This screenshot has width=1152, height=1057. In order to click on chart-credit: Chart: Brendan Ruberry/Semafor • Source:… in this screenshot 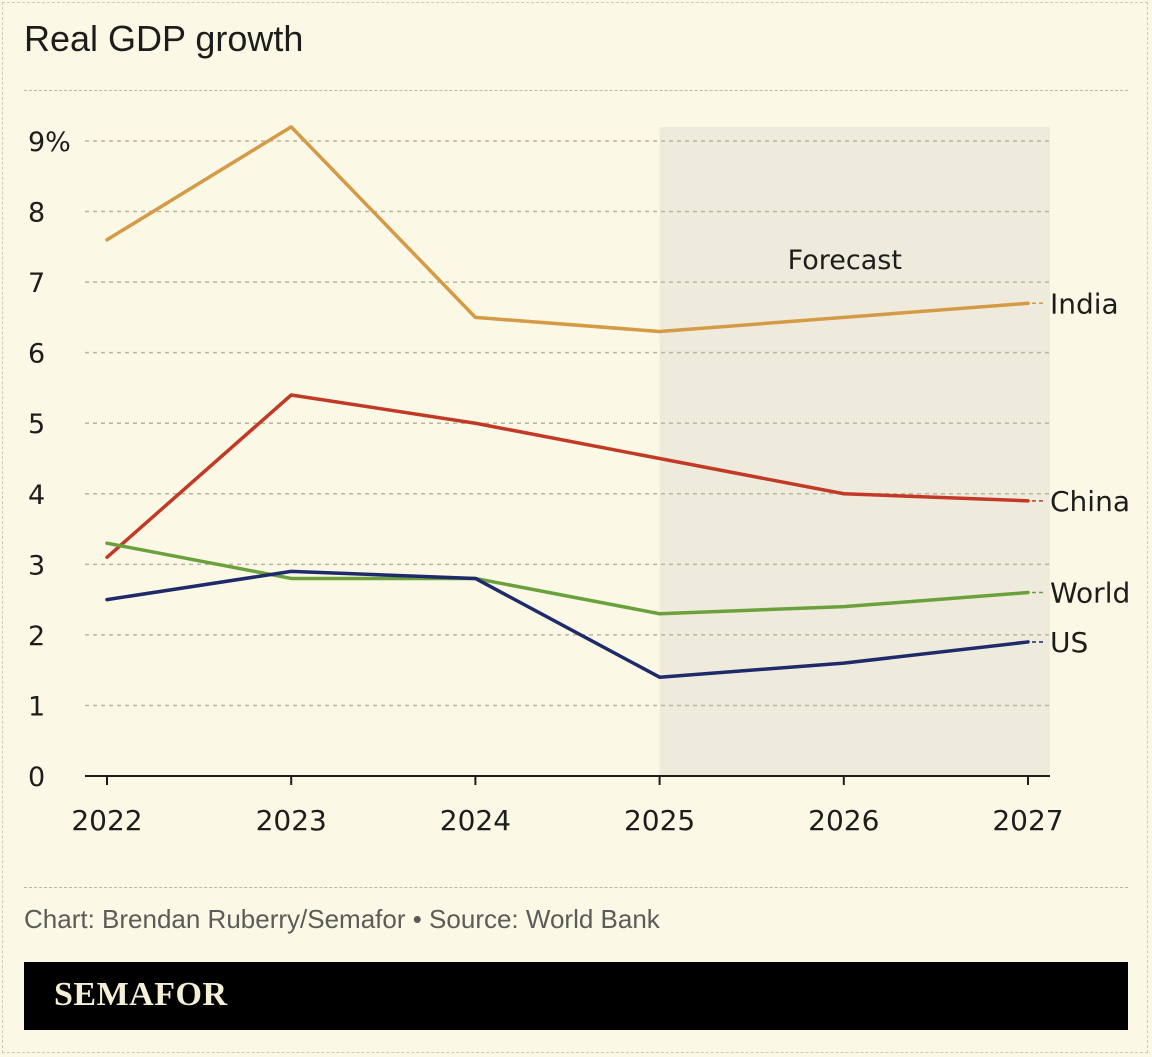, I will do `click(342, 919)`.